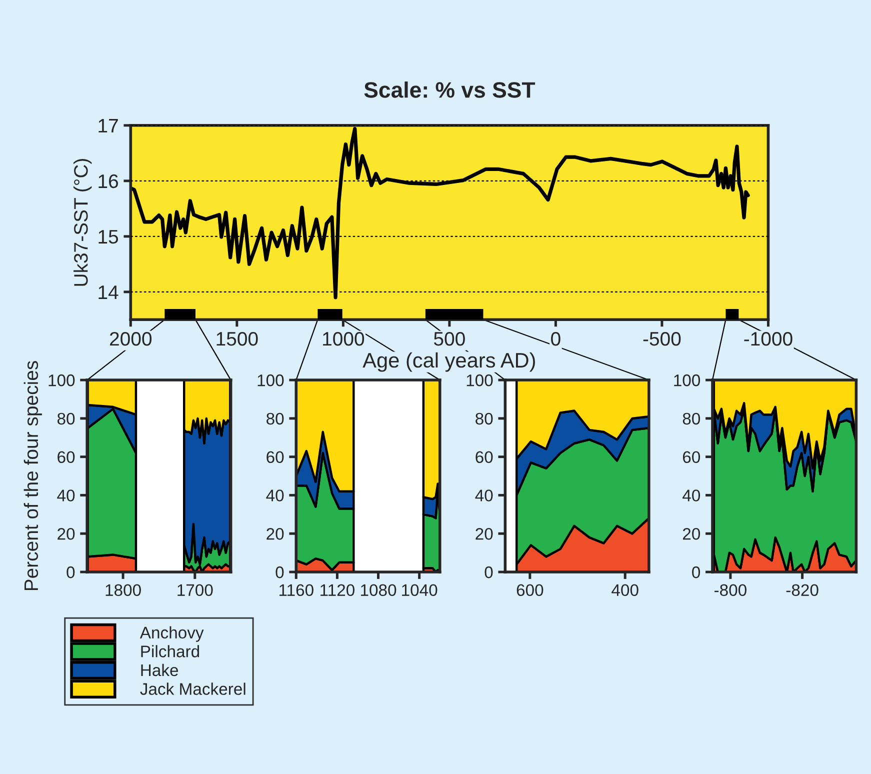 This screenshot has height=774, width=871. I want to click on x-tick-label: 500, so click(449, 339).